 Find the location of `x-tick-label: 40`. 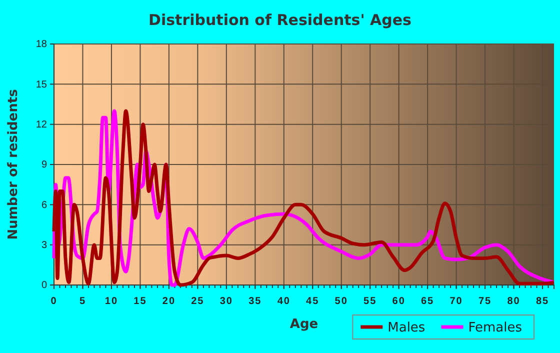

x-tick-label: 40 is located at coordinates (283, 301).